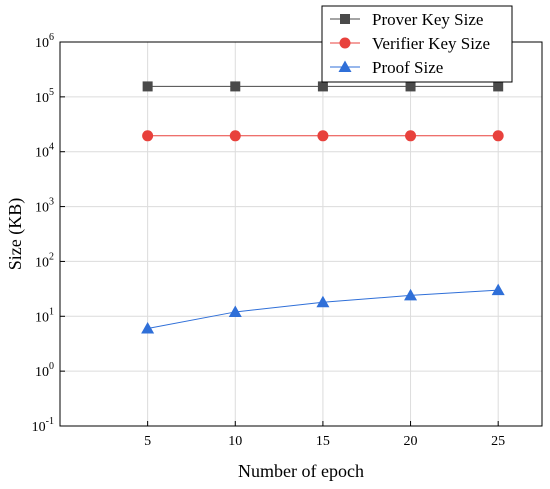 This screenshot has width=550, height=489. What do you see at coordinates (235, 441) in the screenshot?
I see `x-tick-label: 10` at bounding box center [235, 441].